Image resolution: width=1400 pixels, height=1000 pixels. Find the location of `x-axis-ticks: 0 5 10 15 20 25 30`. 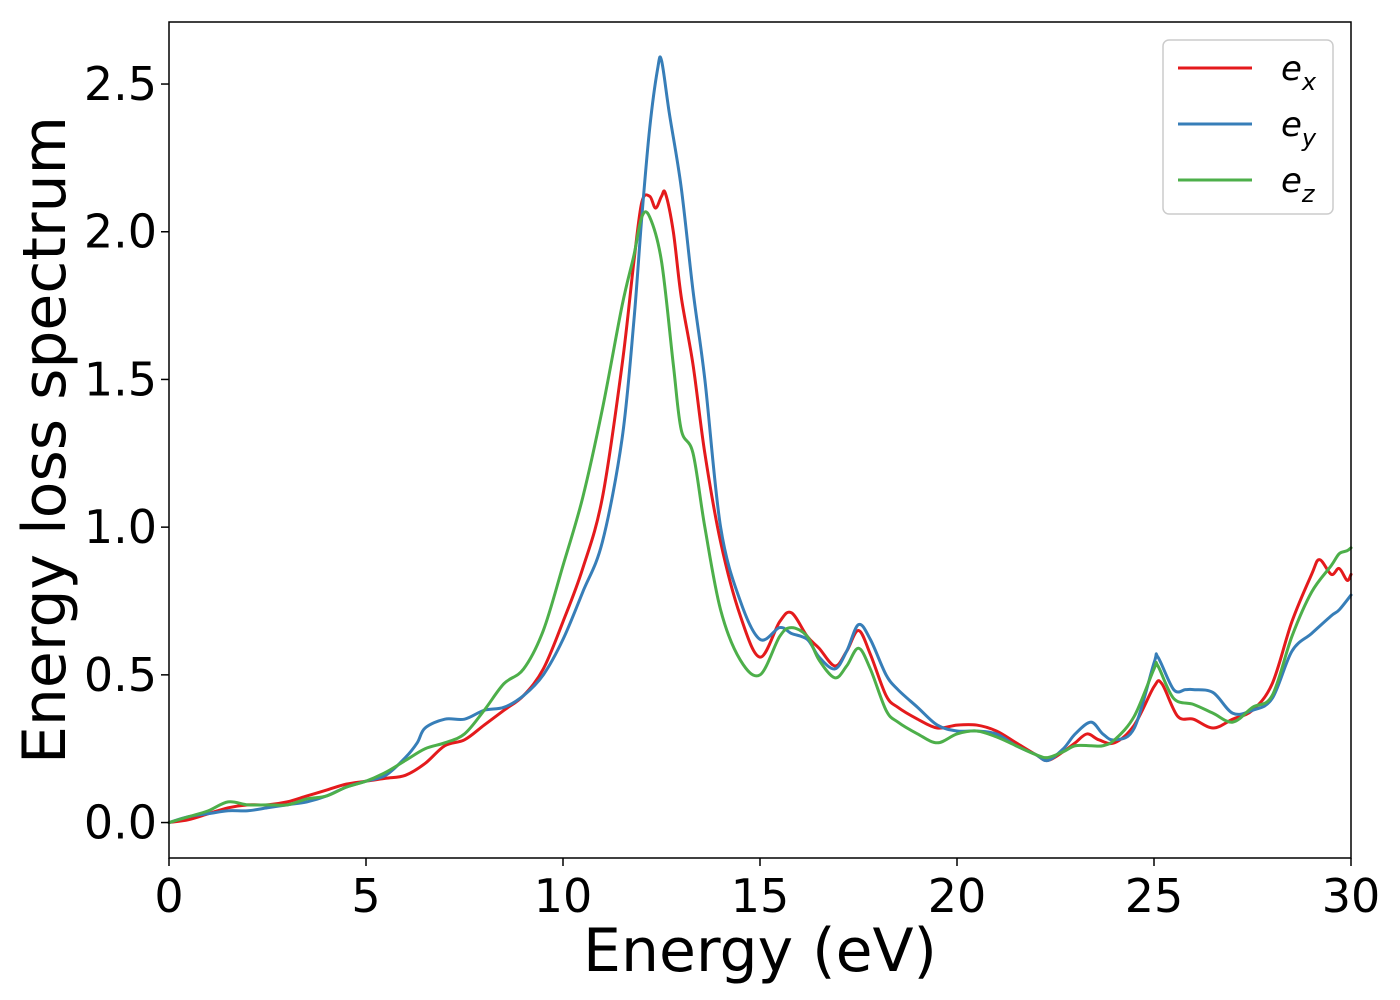

x-axis-ticks: 0 5 10 15 20 25 30 is located at coordinates (767, 890).